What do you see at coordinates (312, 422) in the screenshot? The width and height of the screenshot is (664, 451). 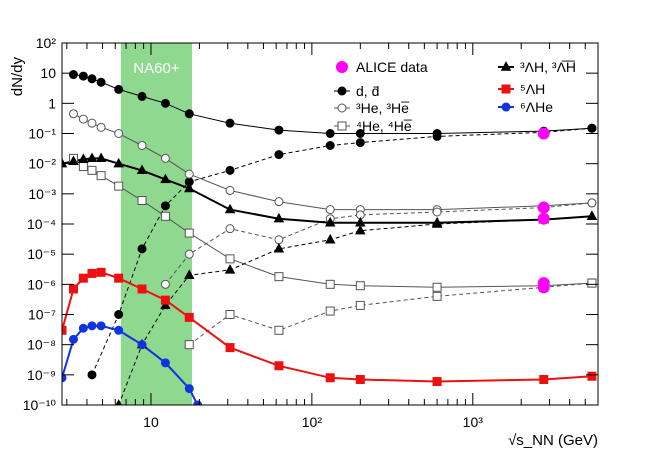 I see `x-tick-label-1: 10²` at bounding box center [312, 422].